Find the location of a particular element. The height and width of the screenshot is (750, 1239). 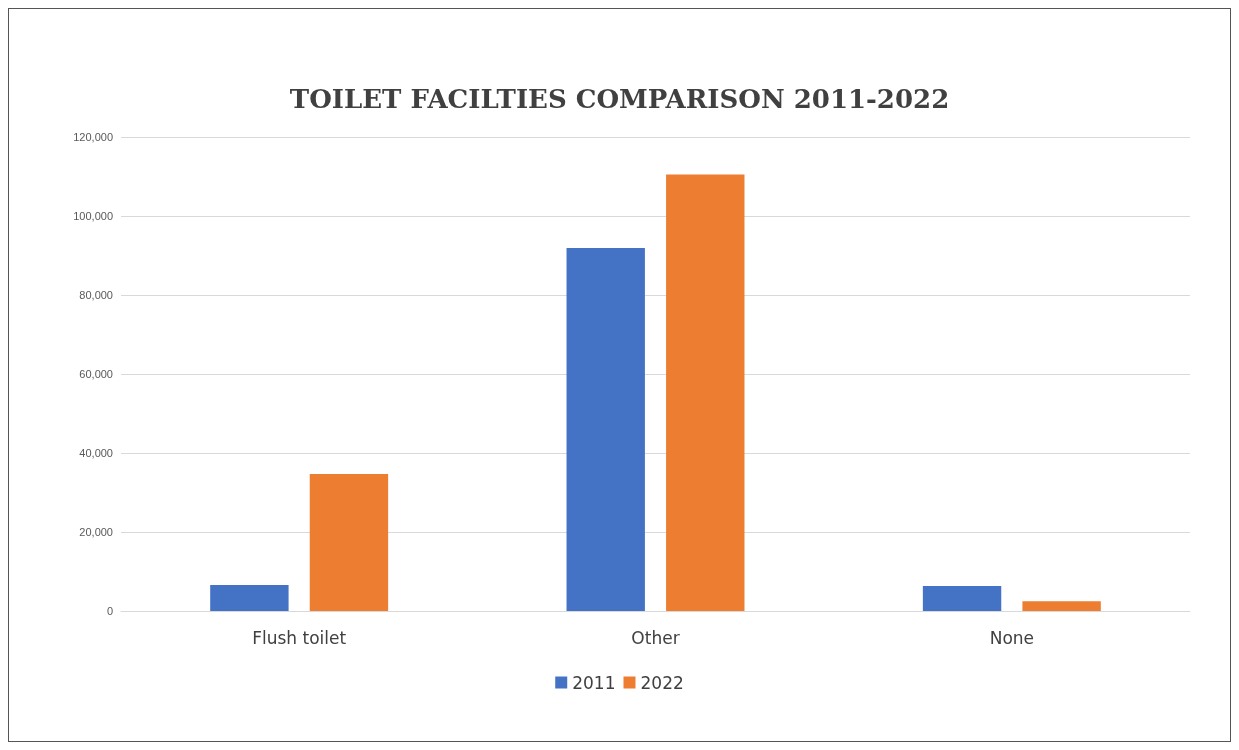

x-tick-label: Flush toilet is located at coordinates (299, 637).